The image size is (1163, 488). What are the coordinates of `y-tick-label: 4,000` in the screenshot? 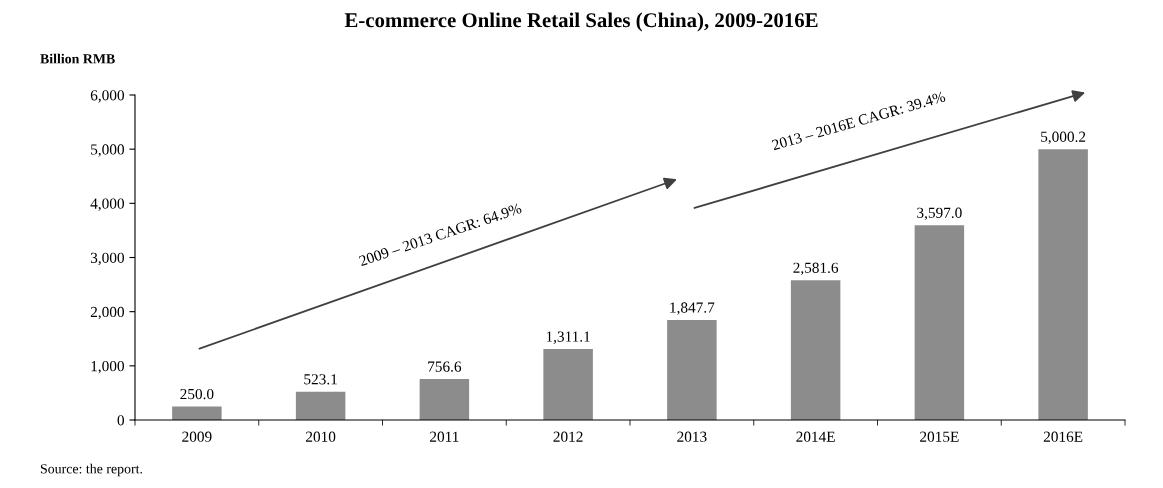 It's located at (107, 204).